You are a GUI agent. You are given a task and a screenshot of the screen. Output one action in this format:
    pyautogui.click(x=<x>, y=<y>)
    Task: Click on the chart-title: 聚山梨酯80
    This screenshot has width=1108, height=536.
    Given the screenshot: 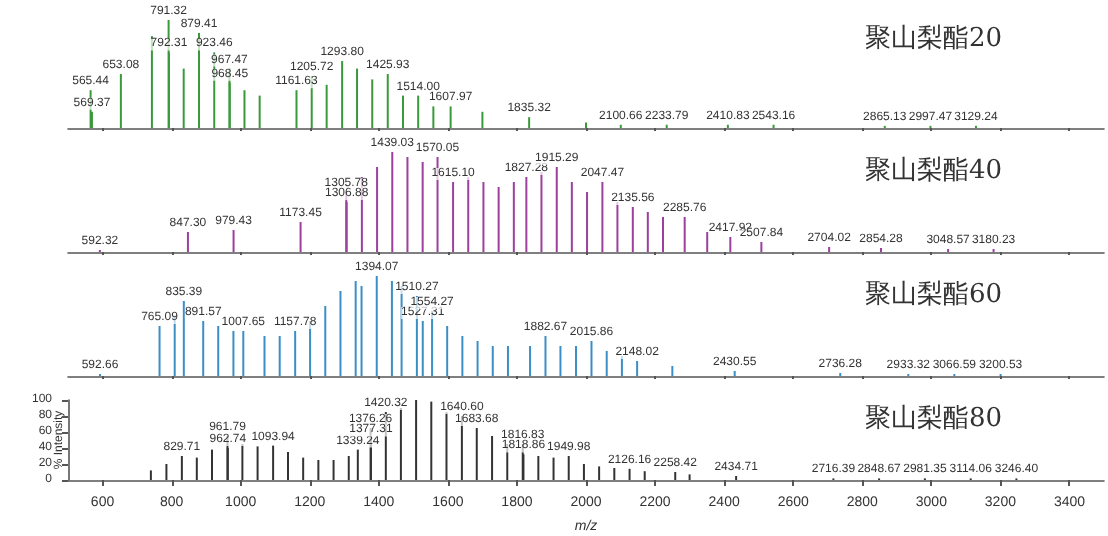 What is the action you would take?
    pyautogui.click(x=933, y=419)
    